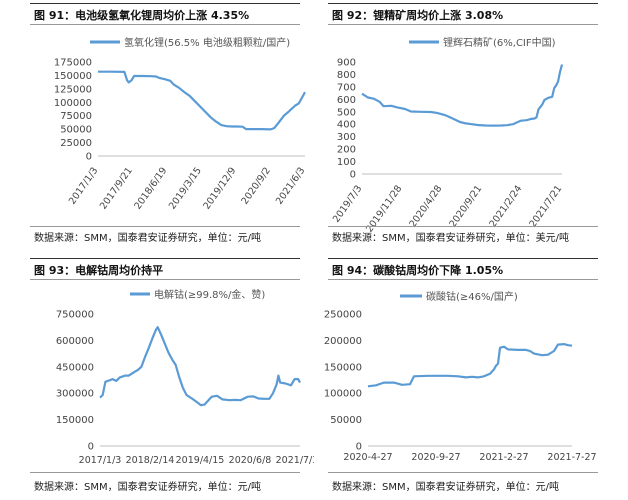 The image size is (628, 500). What do you see at coordinates (73, 89) in the screenshot?
I see `y-tick-label: 125000` at bounding box center [73, 89].